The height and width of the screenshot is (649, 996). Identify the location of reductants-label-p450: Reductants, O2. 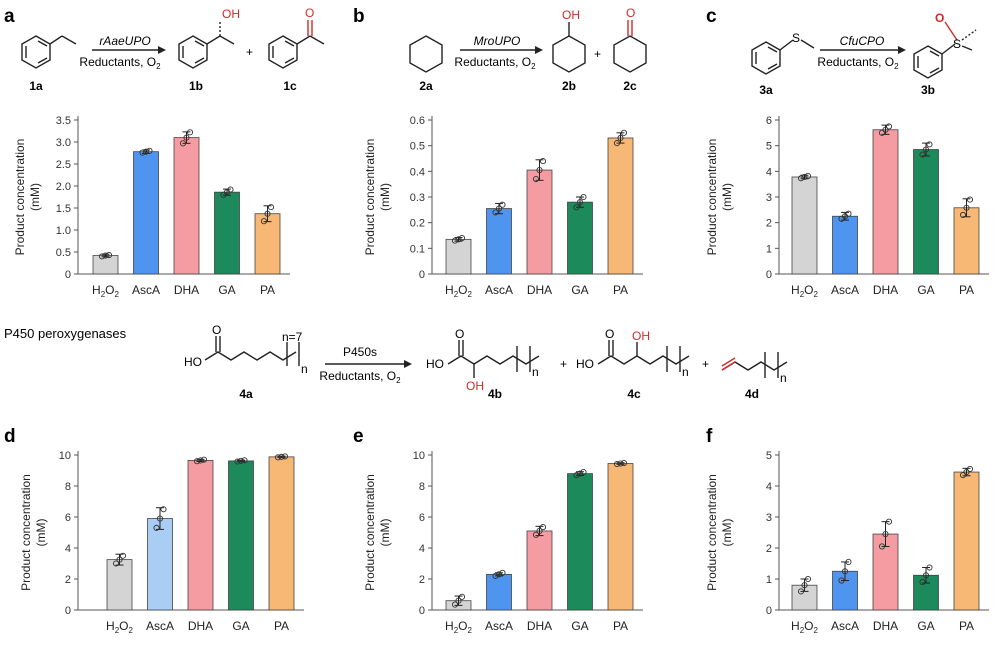
(360, 377).